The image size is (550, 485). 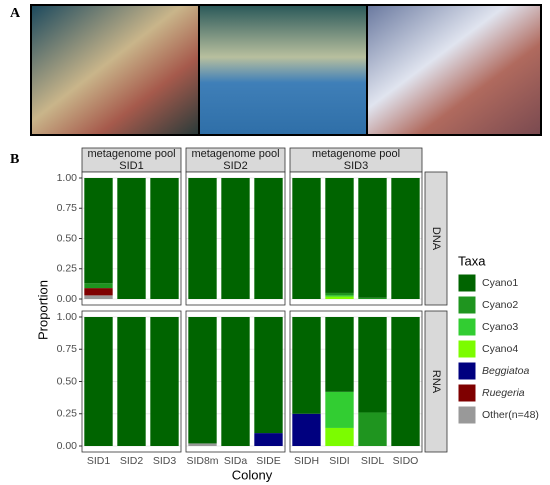 I want to click on strip-label: SID1, so click(x=131, y=166).